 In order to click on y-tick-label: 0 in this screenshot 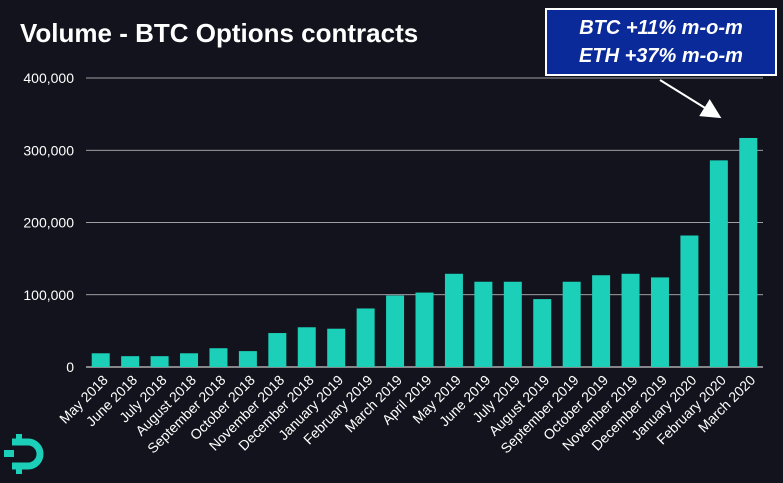, I will do `click(70, 367)`.